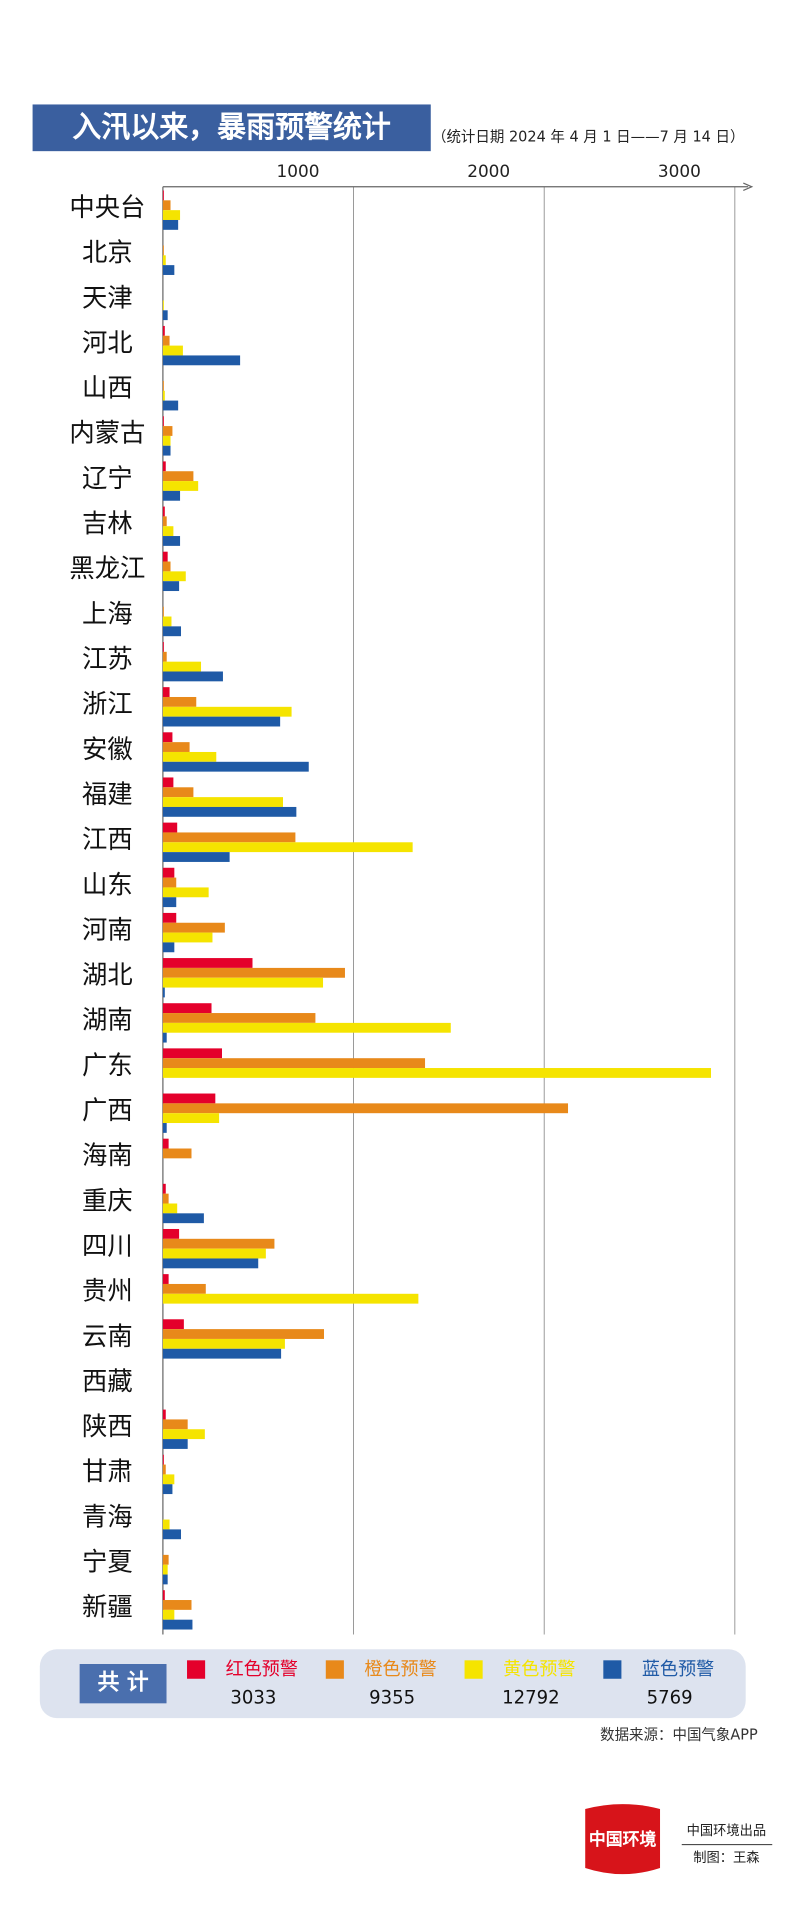  What do you see at coordinates (678, 1669) in the screenshot?
I see `legend-label: 蓝色预警` at bounding box center [678, 1669].